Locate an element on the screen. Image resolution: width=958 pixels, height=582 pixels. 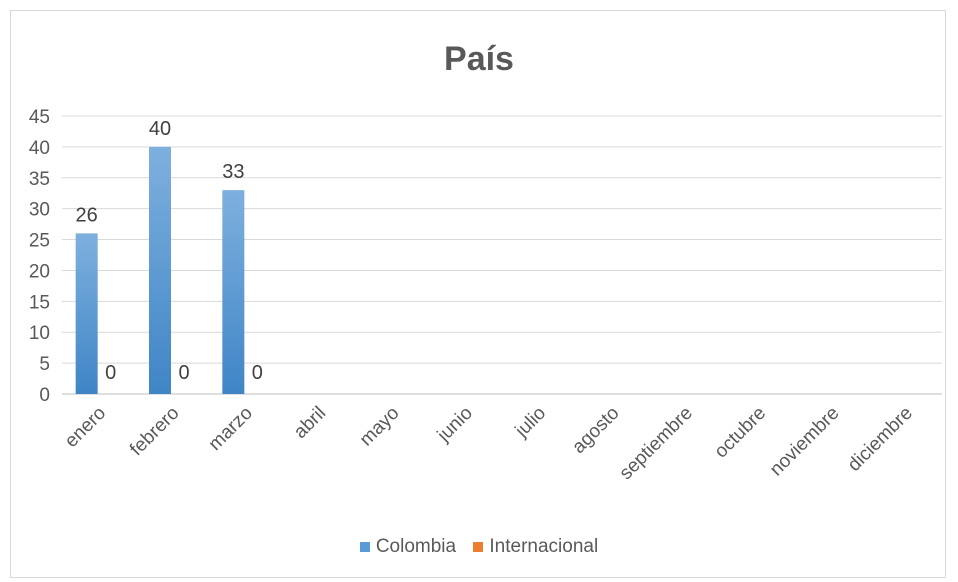
data-label-colombia-enero: 26 is located at coordinates (87, 215).